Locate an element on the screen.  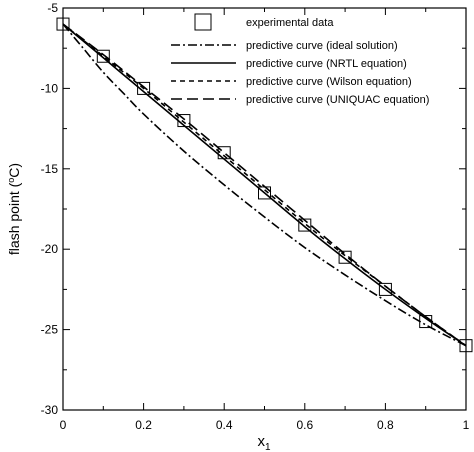
y-tick-label: -15 is located at coordinates (50, 169).